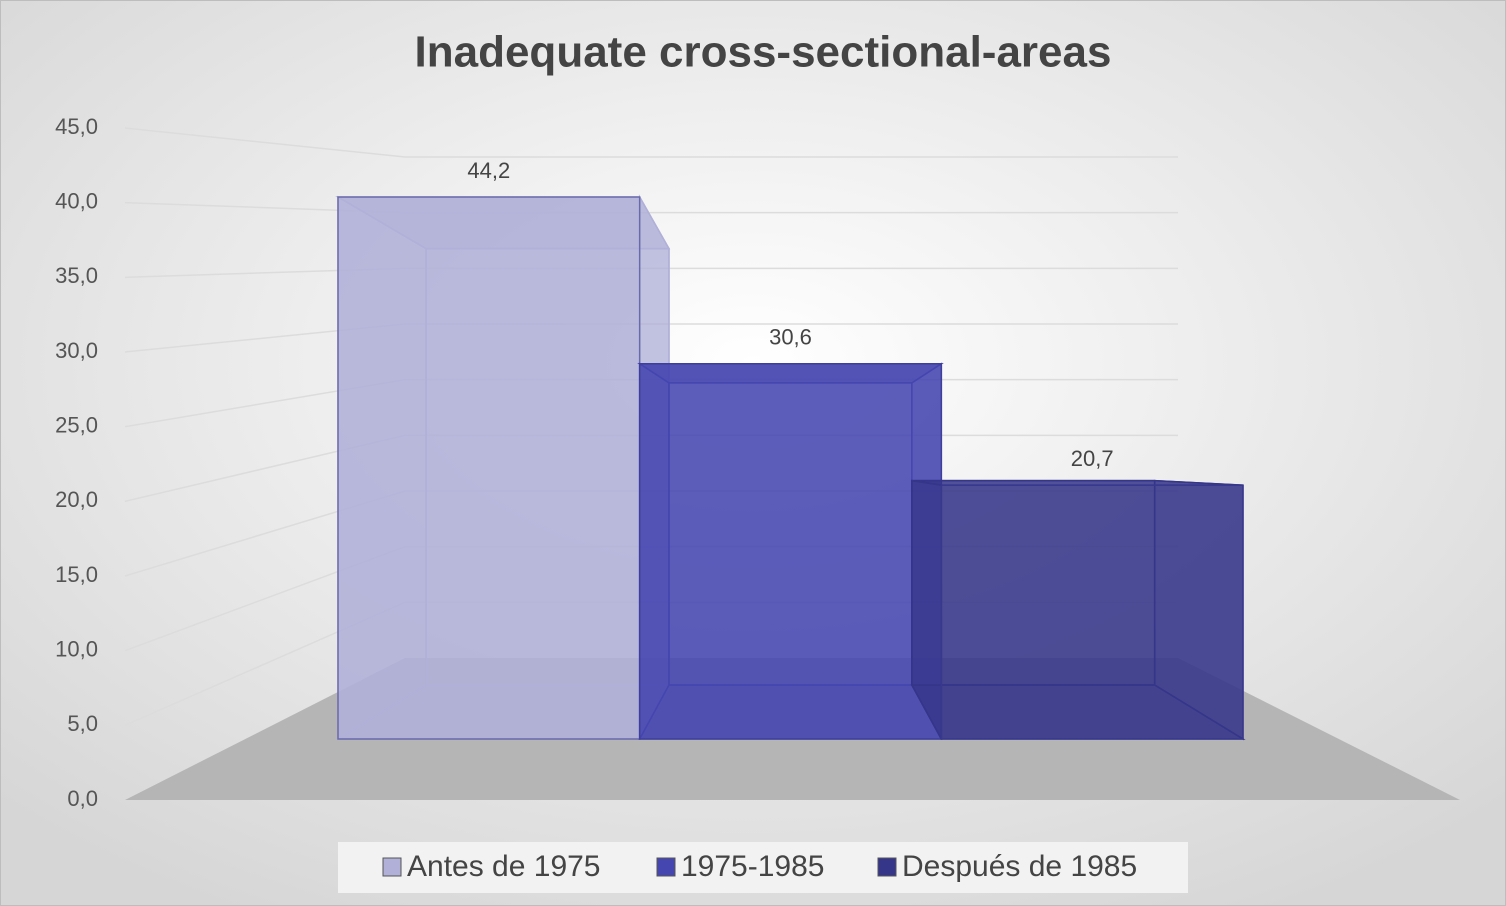  I want to click on y-tick-label: 45,0, so click(76, 126).